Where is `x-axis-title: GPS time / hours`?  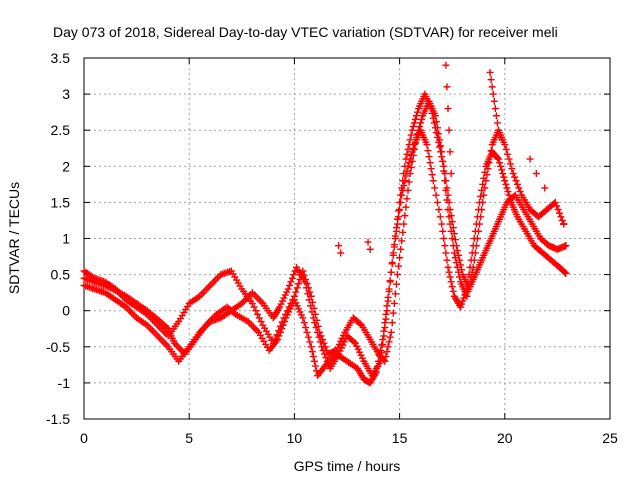
x-axis-title: GPS time / hours is located at coordinates (347, 466).